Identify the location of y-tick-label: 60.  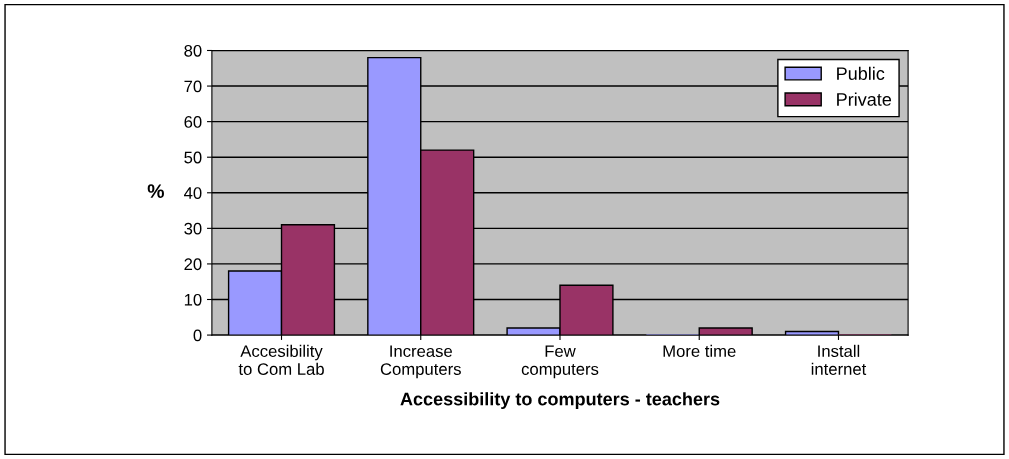
(193, 122).